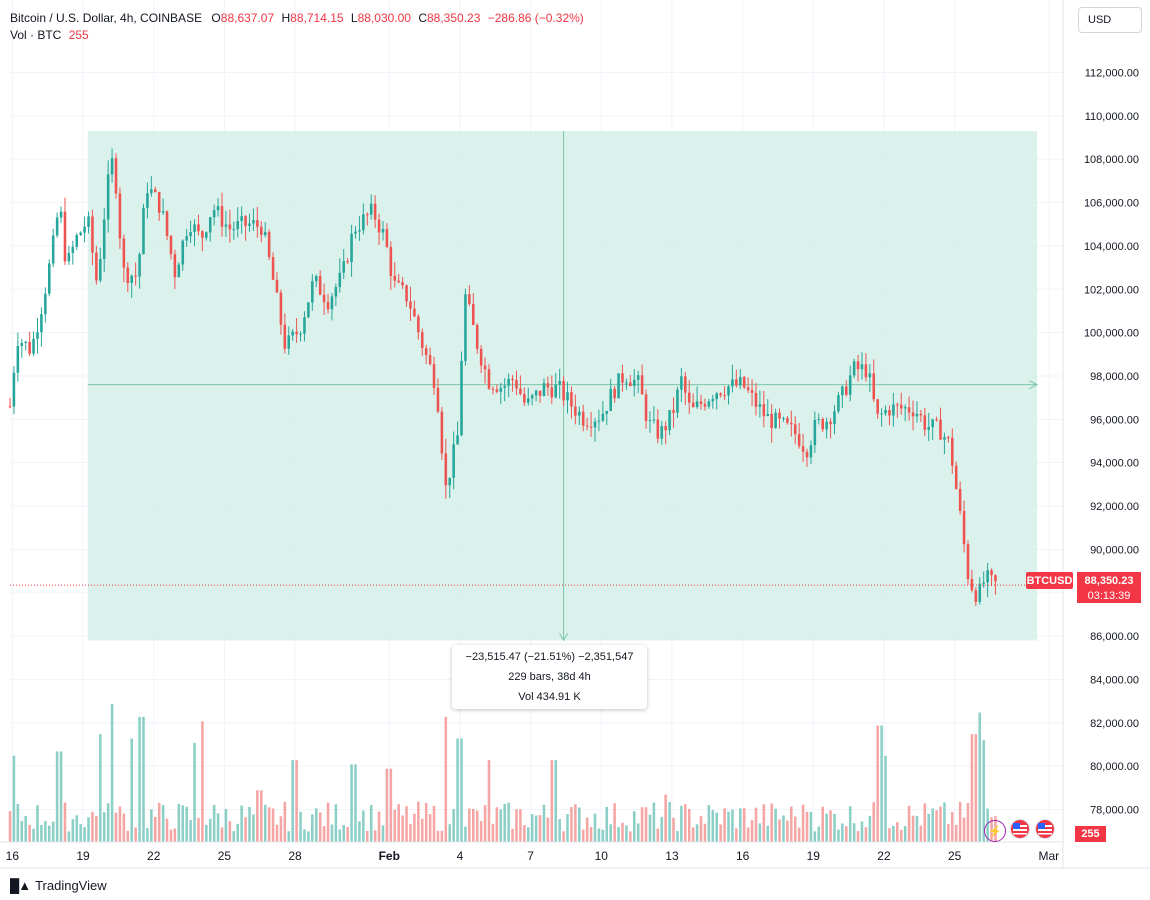 This screenshot has height=900, width=1150. I want to click on tradingview-logo: █▲ TradingView, so click(58, 885).